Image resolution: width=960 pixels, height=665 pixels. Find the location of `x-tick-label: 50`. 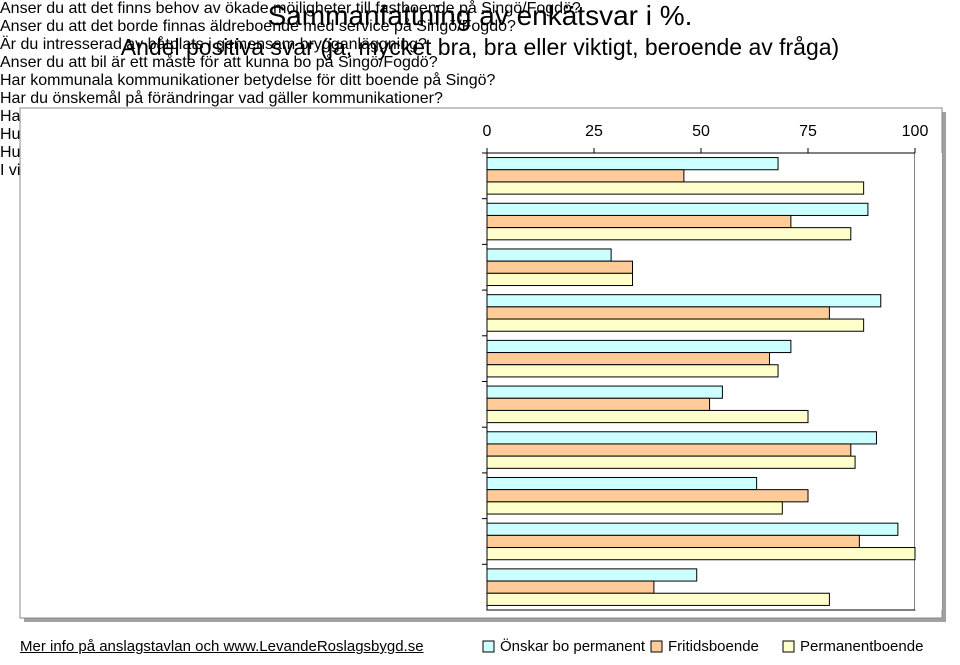

x-tick-label: 50 is located at coordinates (701, 131).